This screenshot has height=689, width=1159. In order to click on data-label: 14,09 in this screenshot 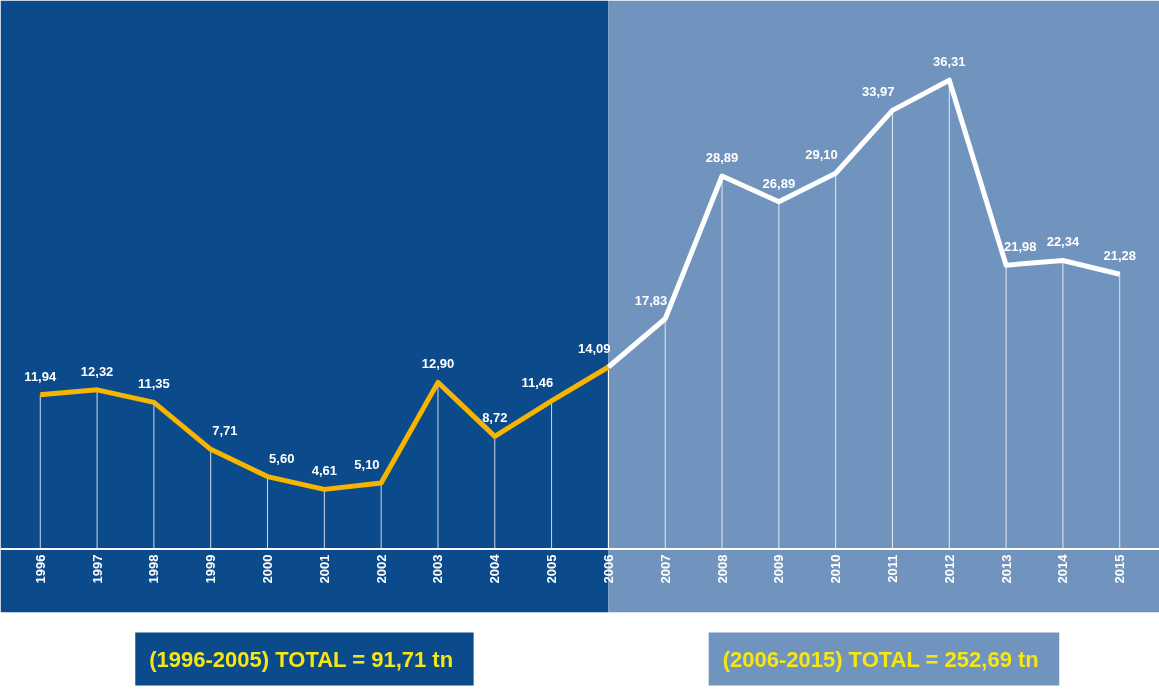, I will do `click(594, 348)`.